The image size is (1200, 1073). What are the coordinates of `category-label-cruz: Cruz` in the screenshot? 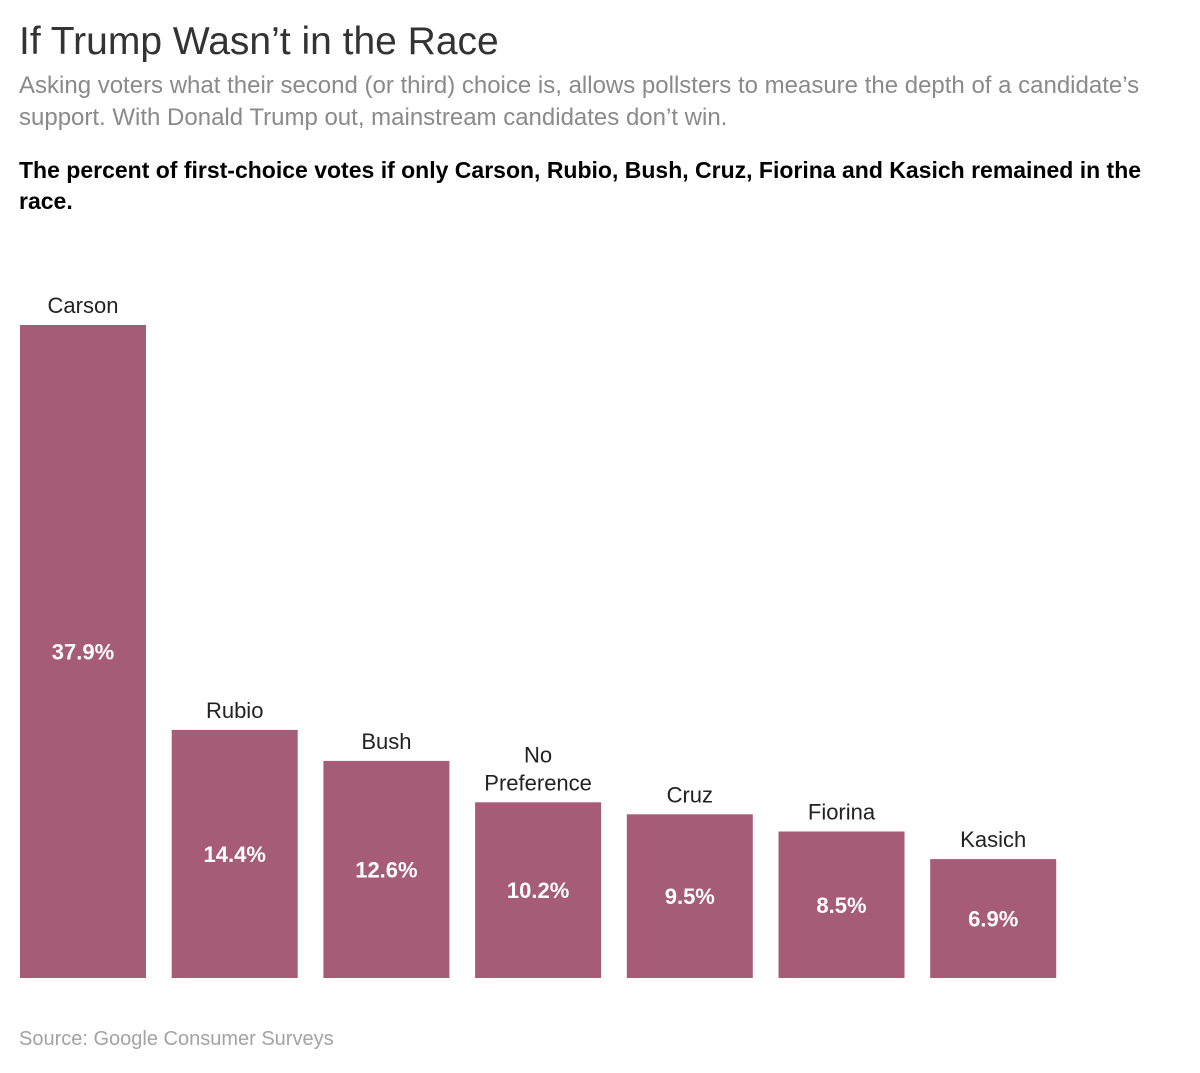 It's located at (690, 794).